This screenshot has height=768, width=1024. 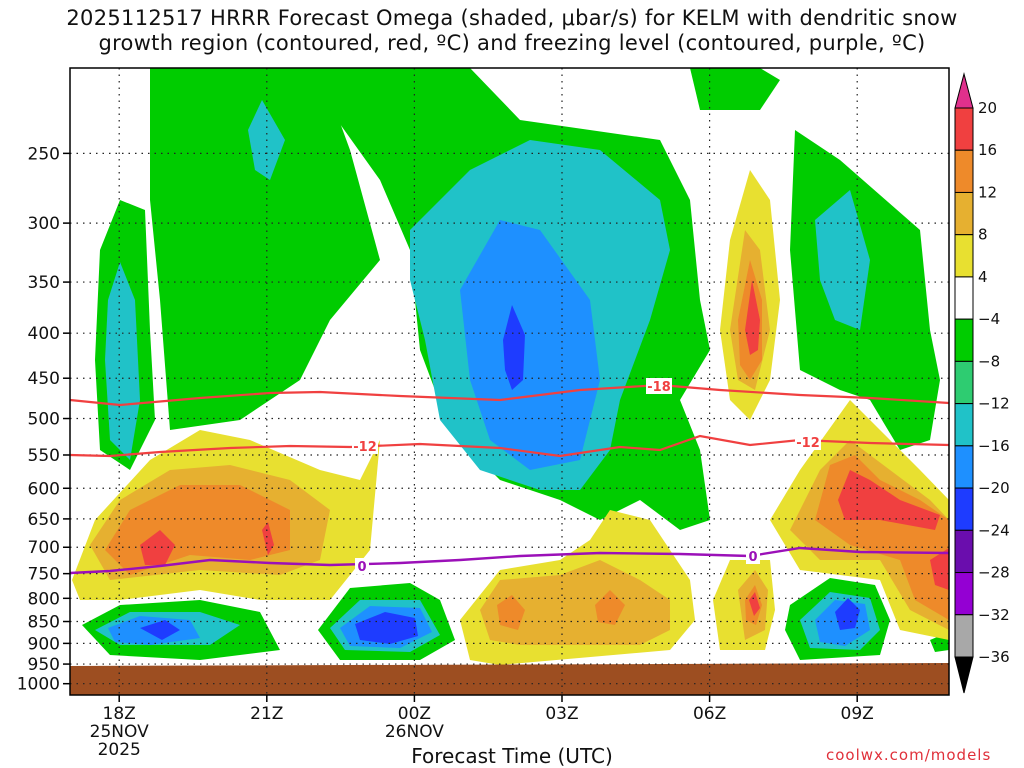 I want to click on x-axis-label: Forecast Time (UTC), so click(x=512, y=756).